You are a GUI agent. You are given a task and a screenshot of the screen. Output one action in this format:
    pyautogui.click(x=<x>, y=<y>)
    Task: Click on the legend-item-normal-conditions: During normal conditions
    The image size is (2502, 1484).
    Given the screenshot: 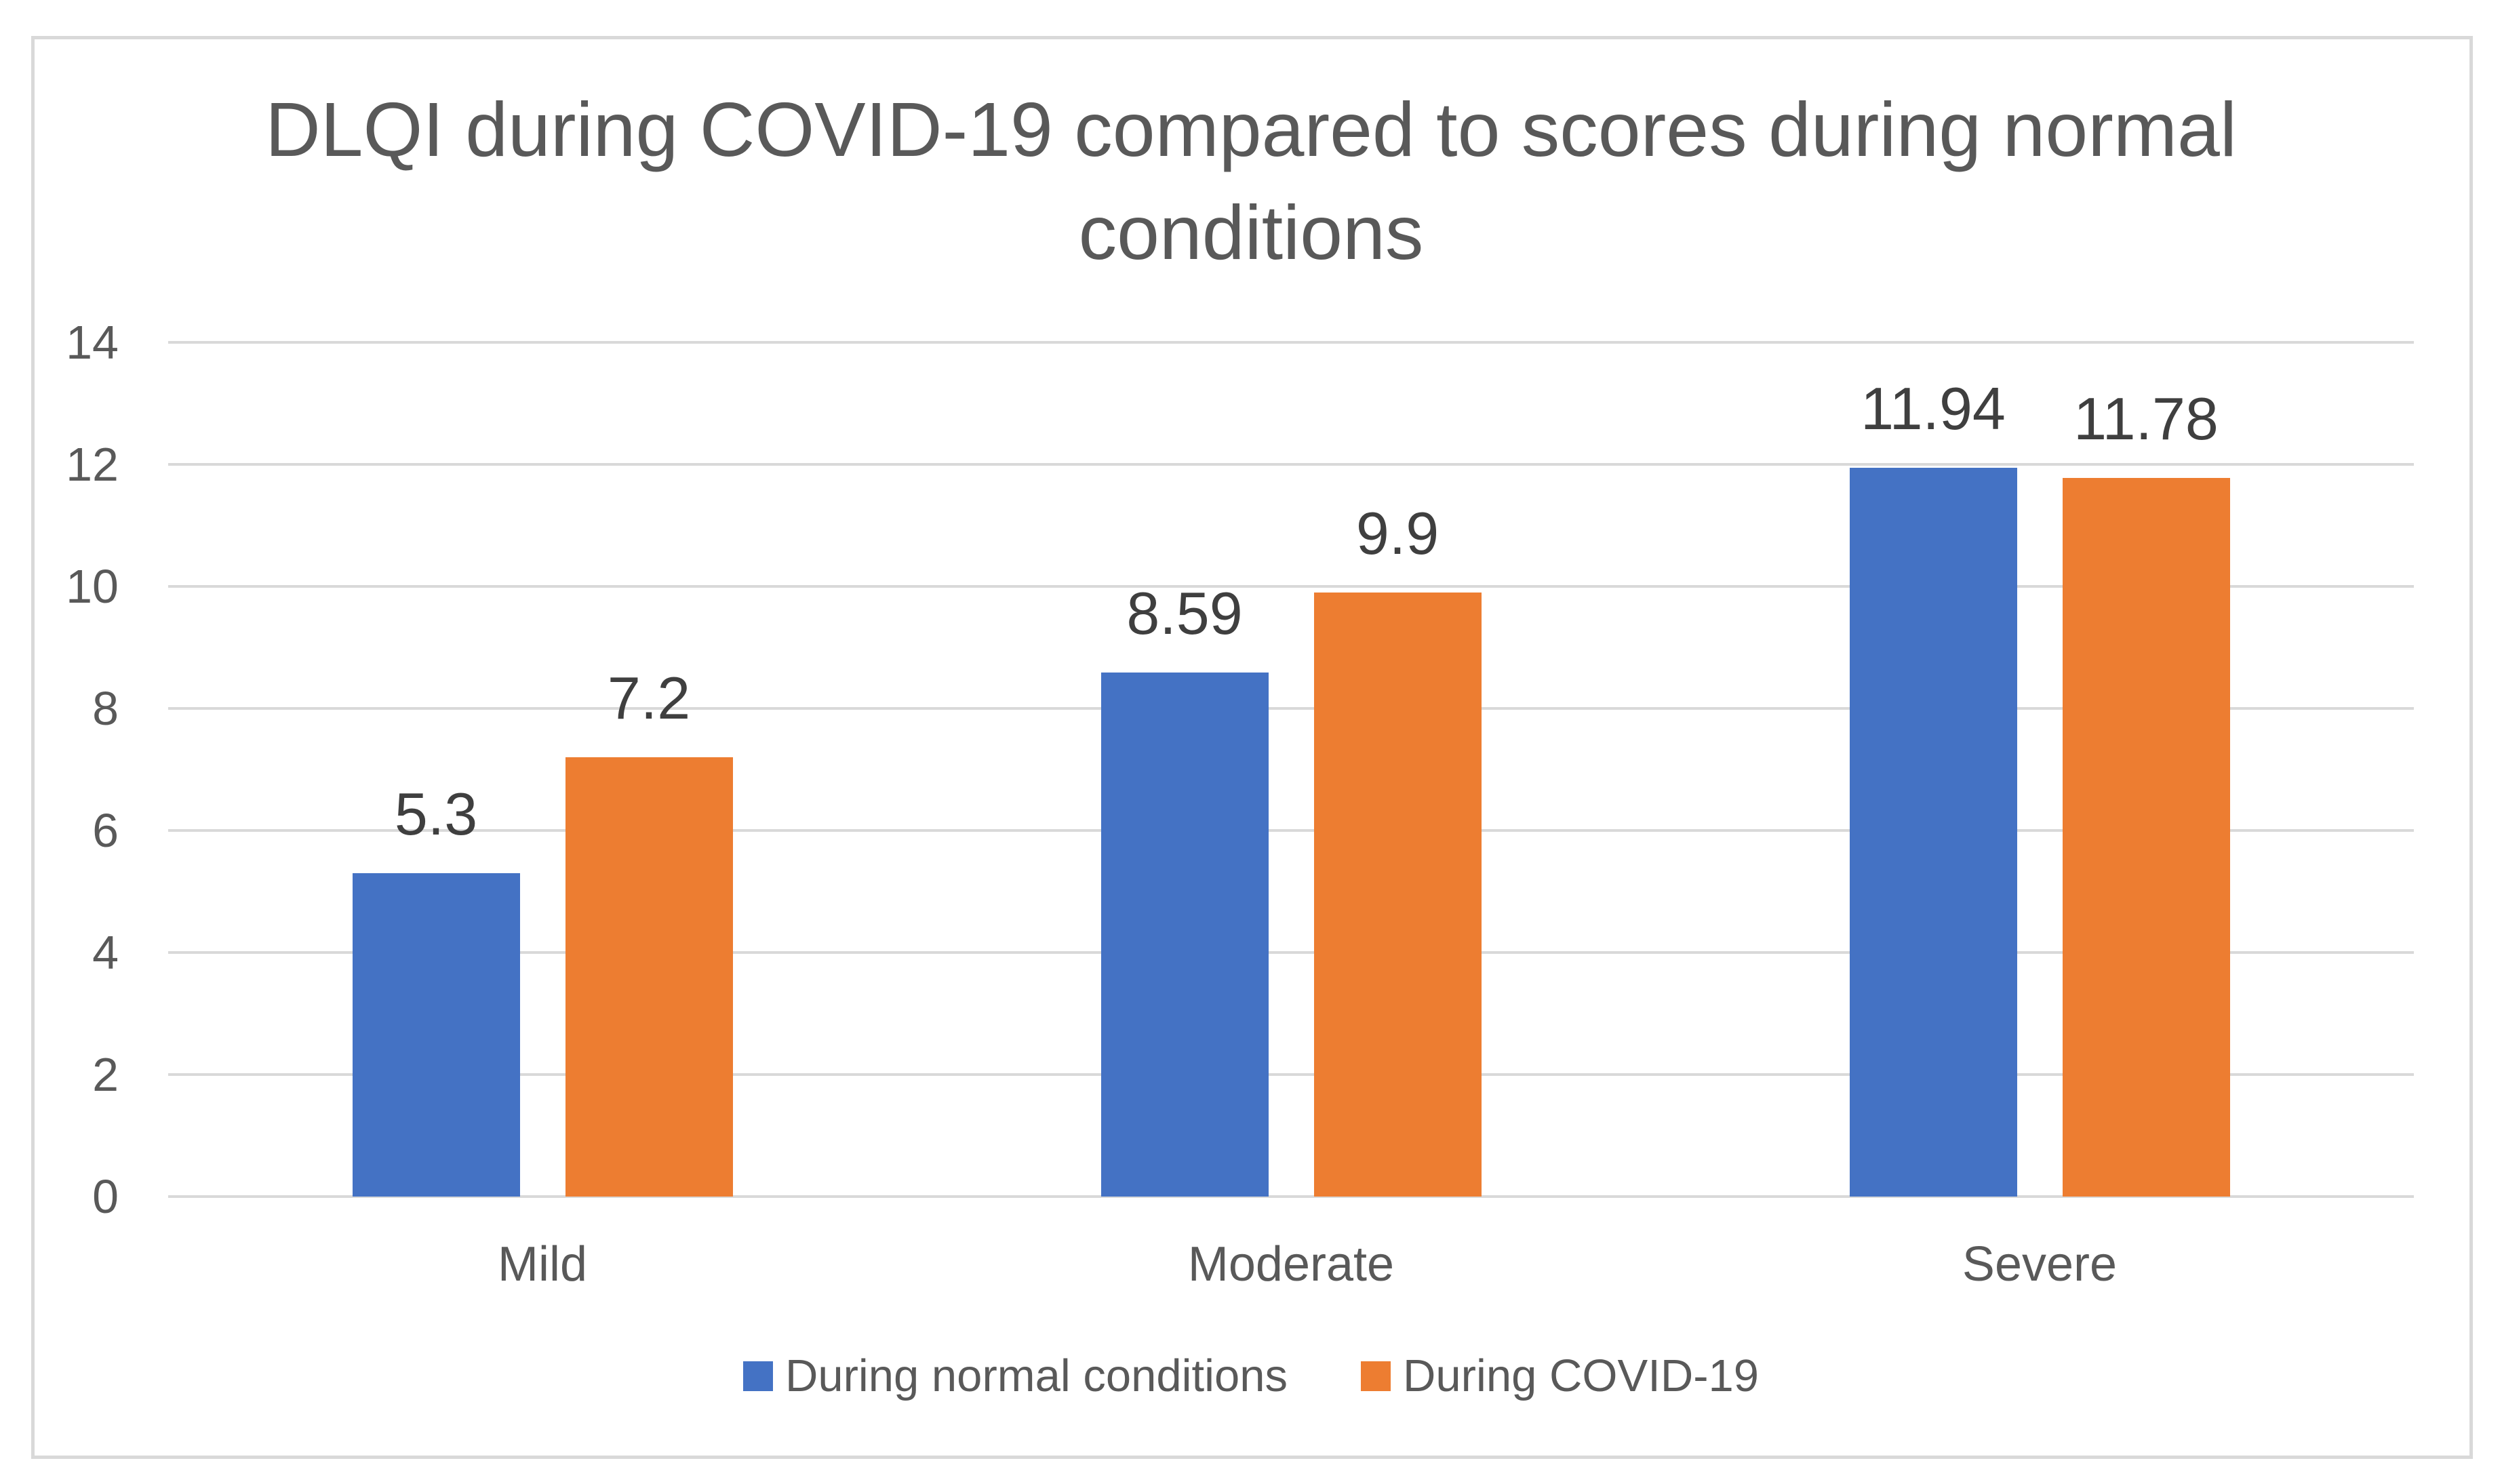 What is the action you would take?
    pyautogui.click(x=1015, y=1375)
    